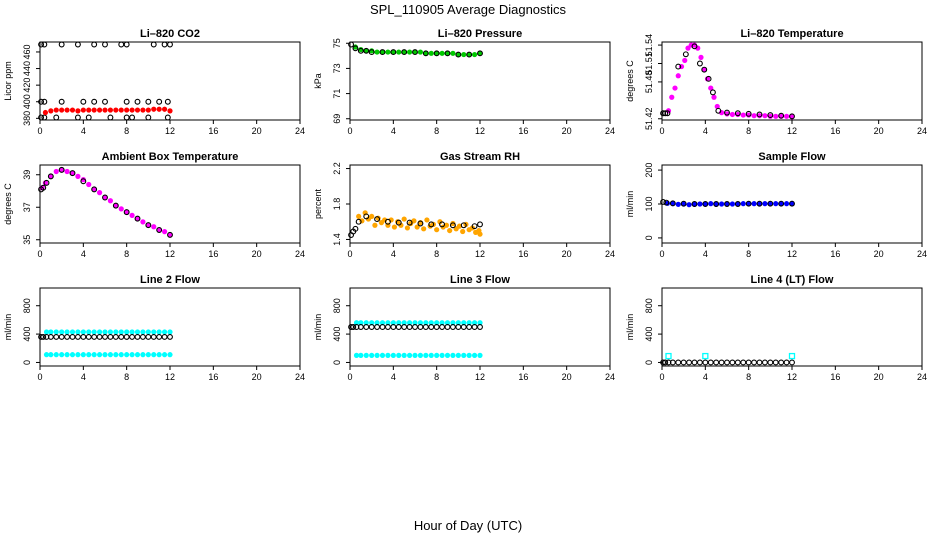 The height and width of the screenshot is (540, 936). I want to click on y-tick-label: 0, so click(27, 362).